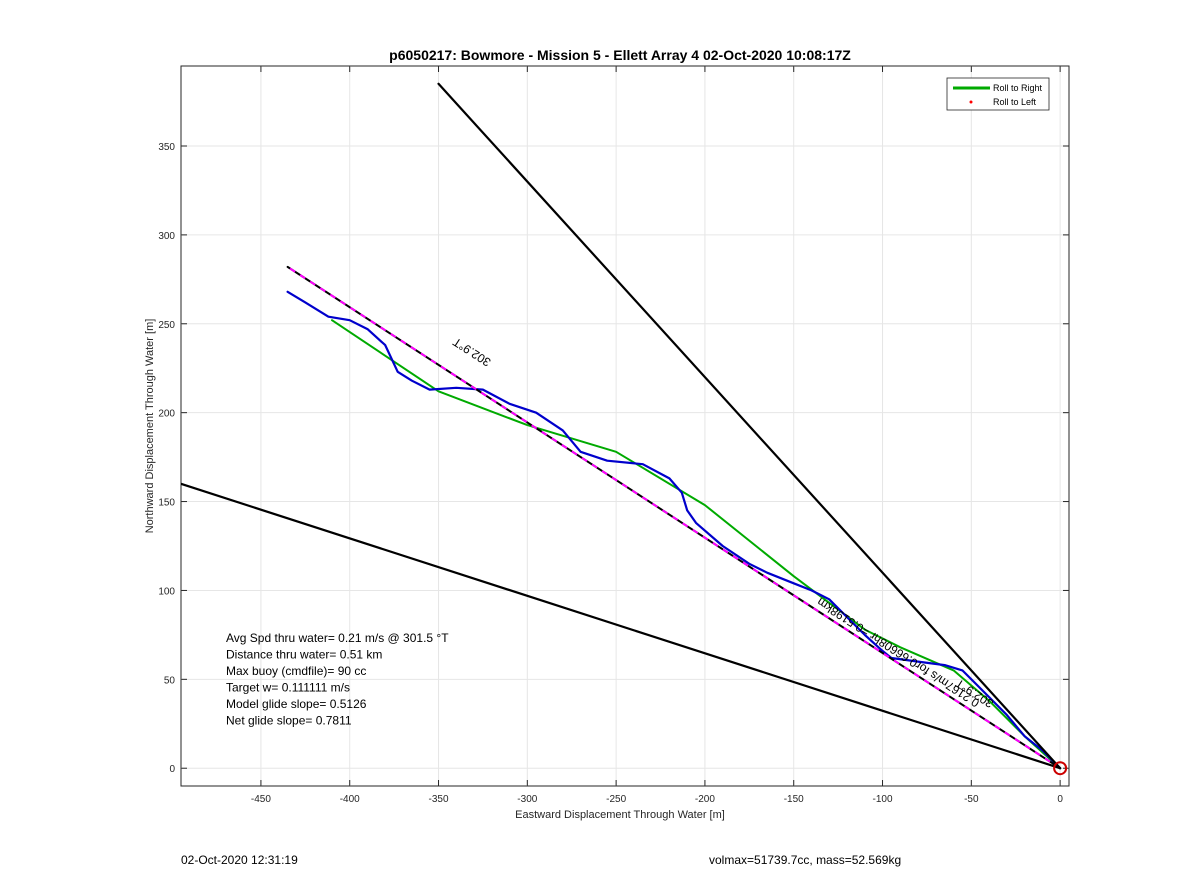  Describe the element at coordinates (527, 799) in the screenshot. I see `x-tick-label: -300` at that location.